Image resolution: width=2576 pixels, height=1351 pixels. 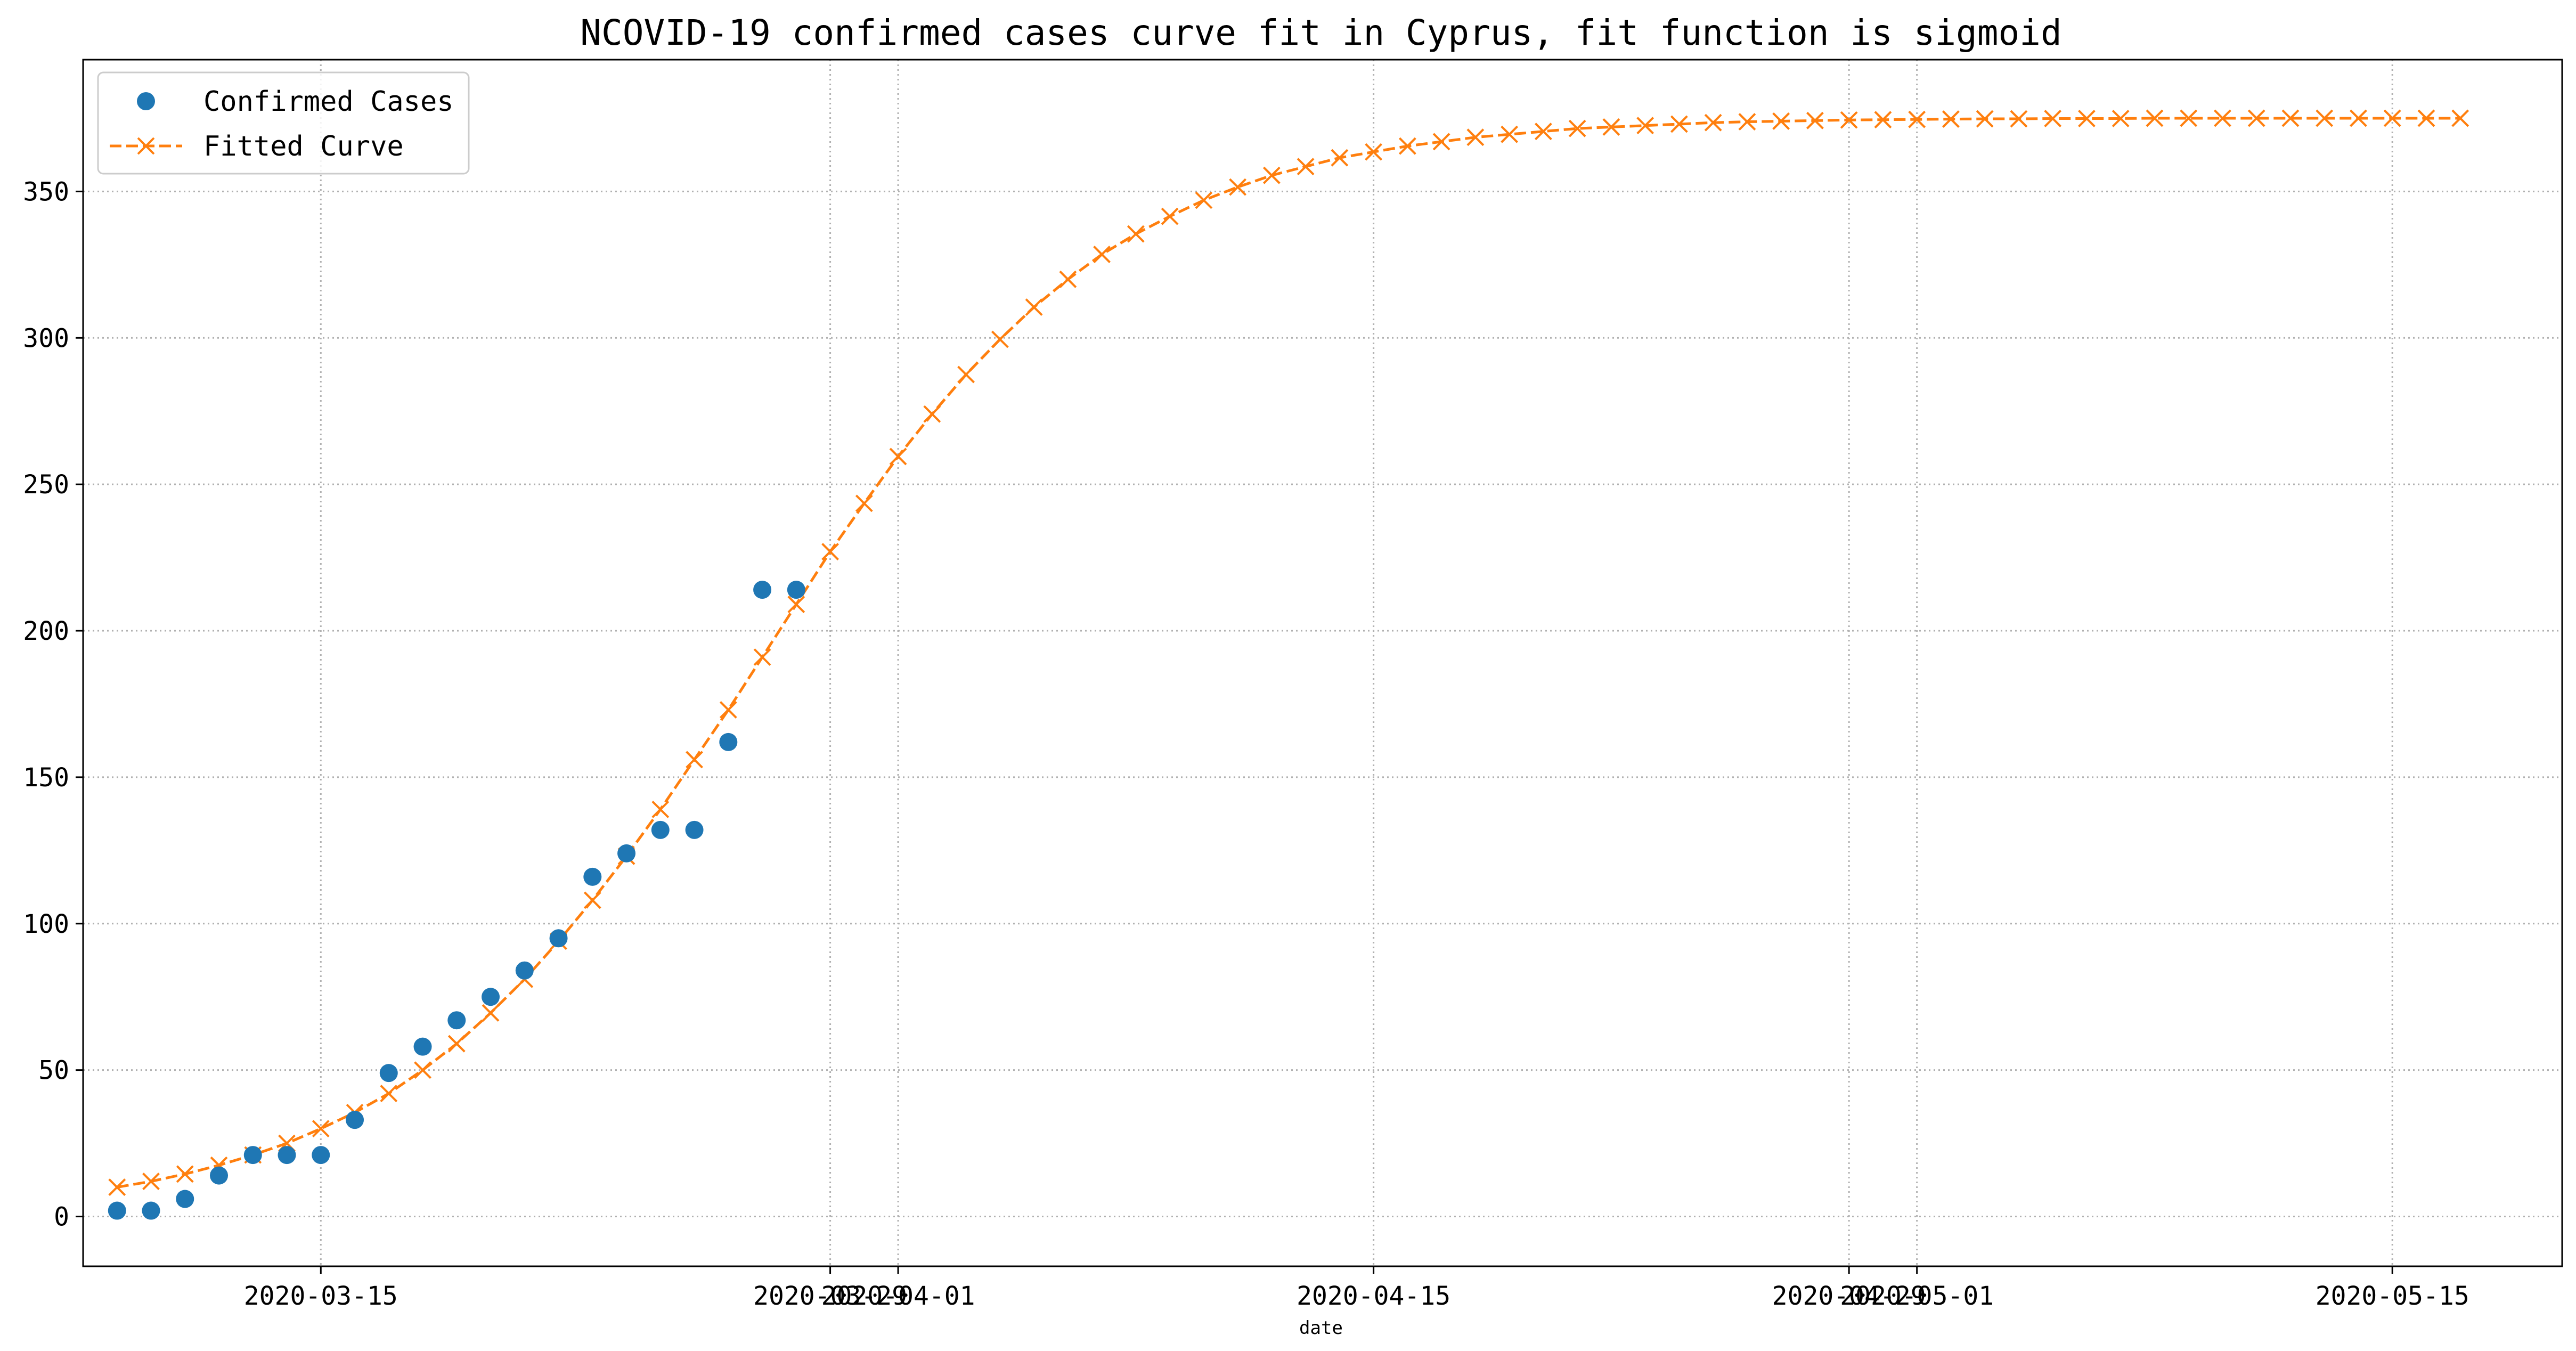 I want to click on legend-confirmed-label: Confirmed Cases, so click(x=328, y=102).